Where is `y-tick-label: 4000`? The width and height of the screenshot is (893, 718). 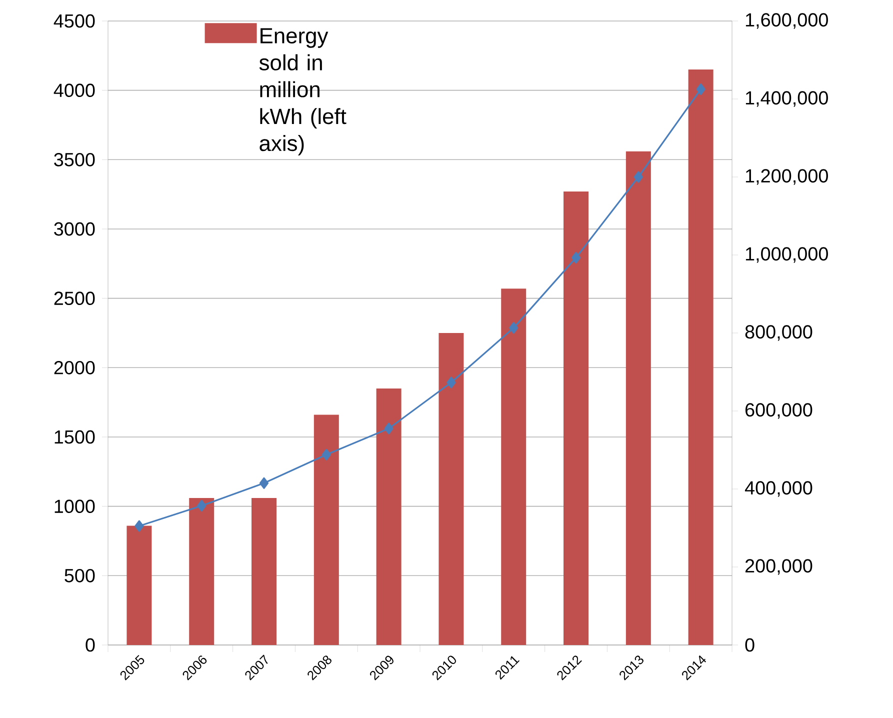
y-tick-label: 4000 is located at coordinates (74, 91).